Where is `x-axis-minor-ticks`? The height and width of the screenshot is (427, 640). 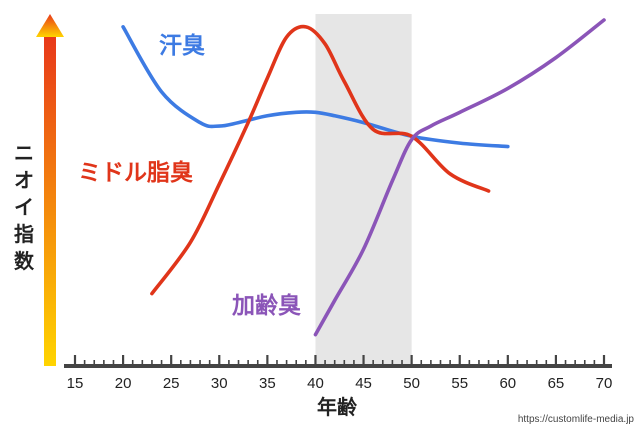
x-axis-minor-ticks is located at coordinates (339, 363).